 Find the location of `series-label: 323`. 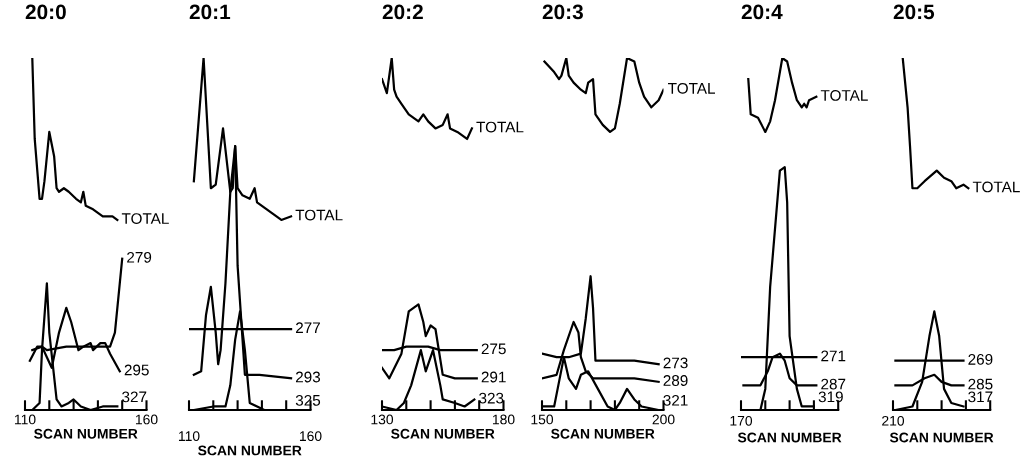

series-label: 323 is located at coordinates (491, 398).